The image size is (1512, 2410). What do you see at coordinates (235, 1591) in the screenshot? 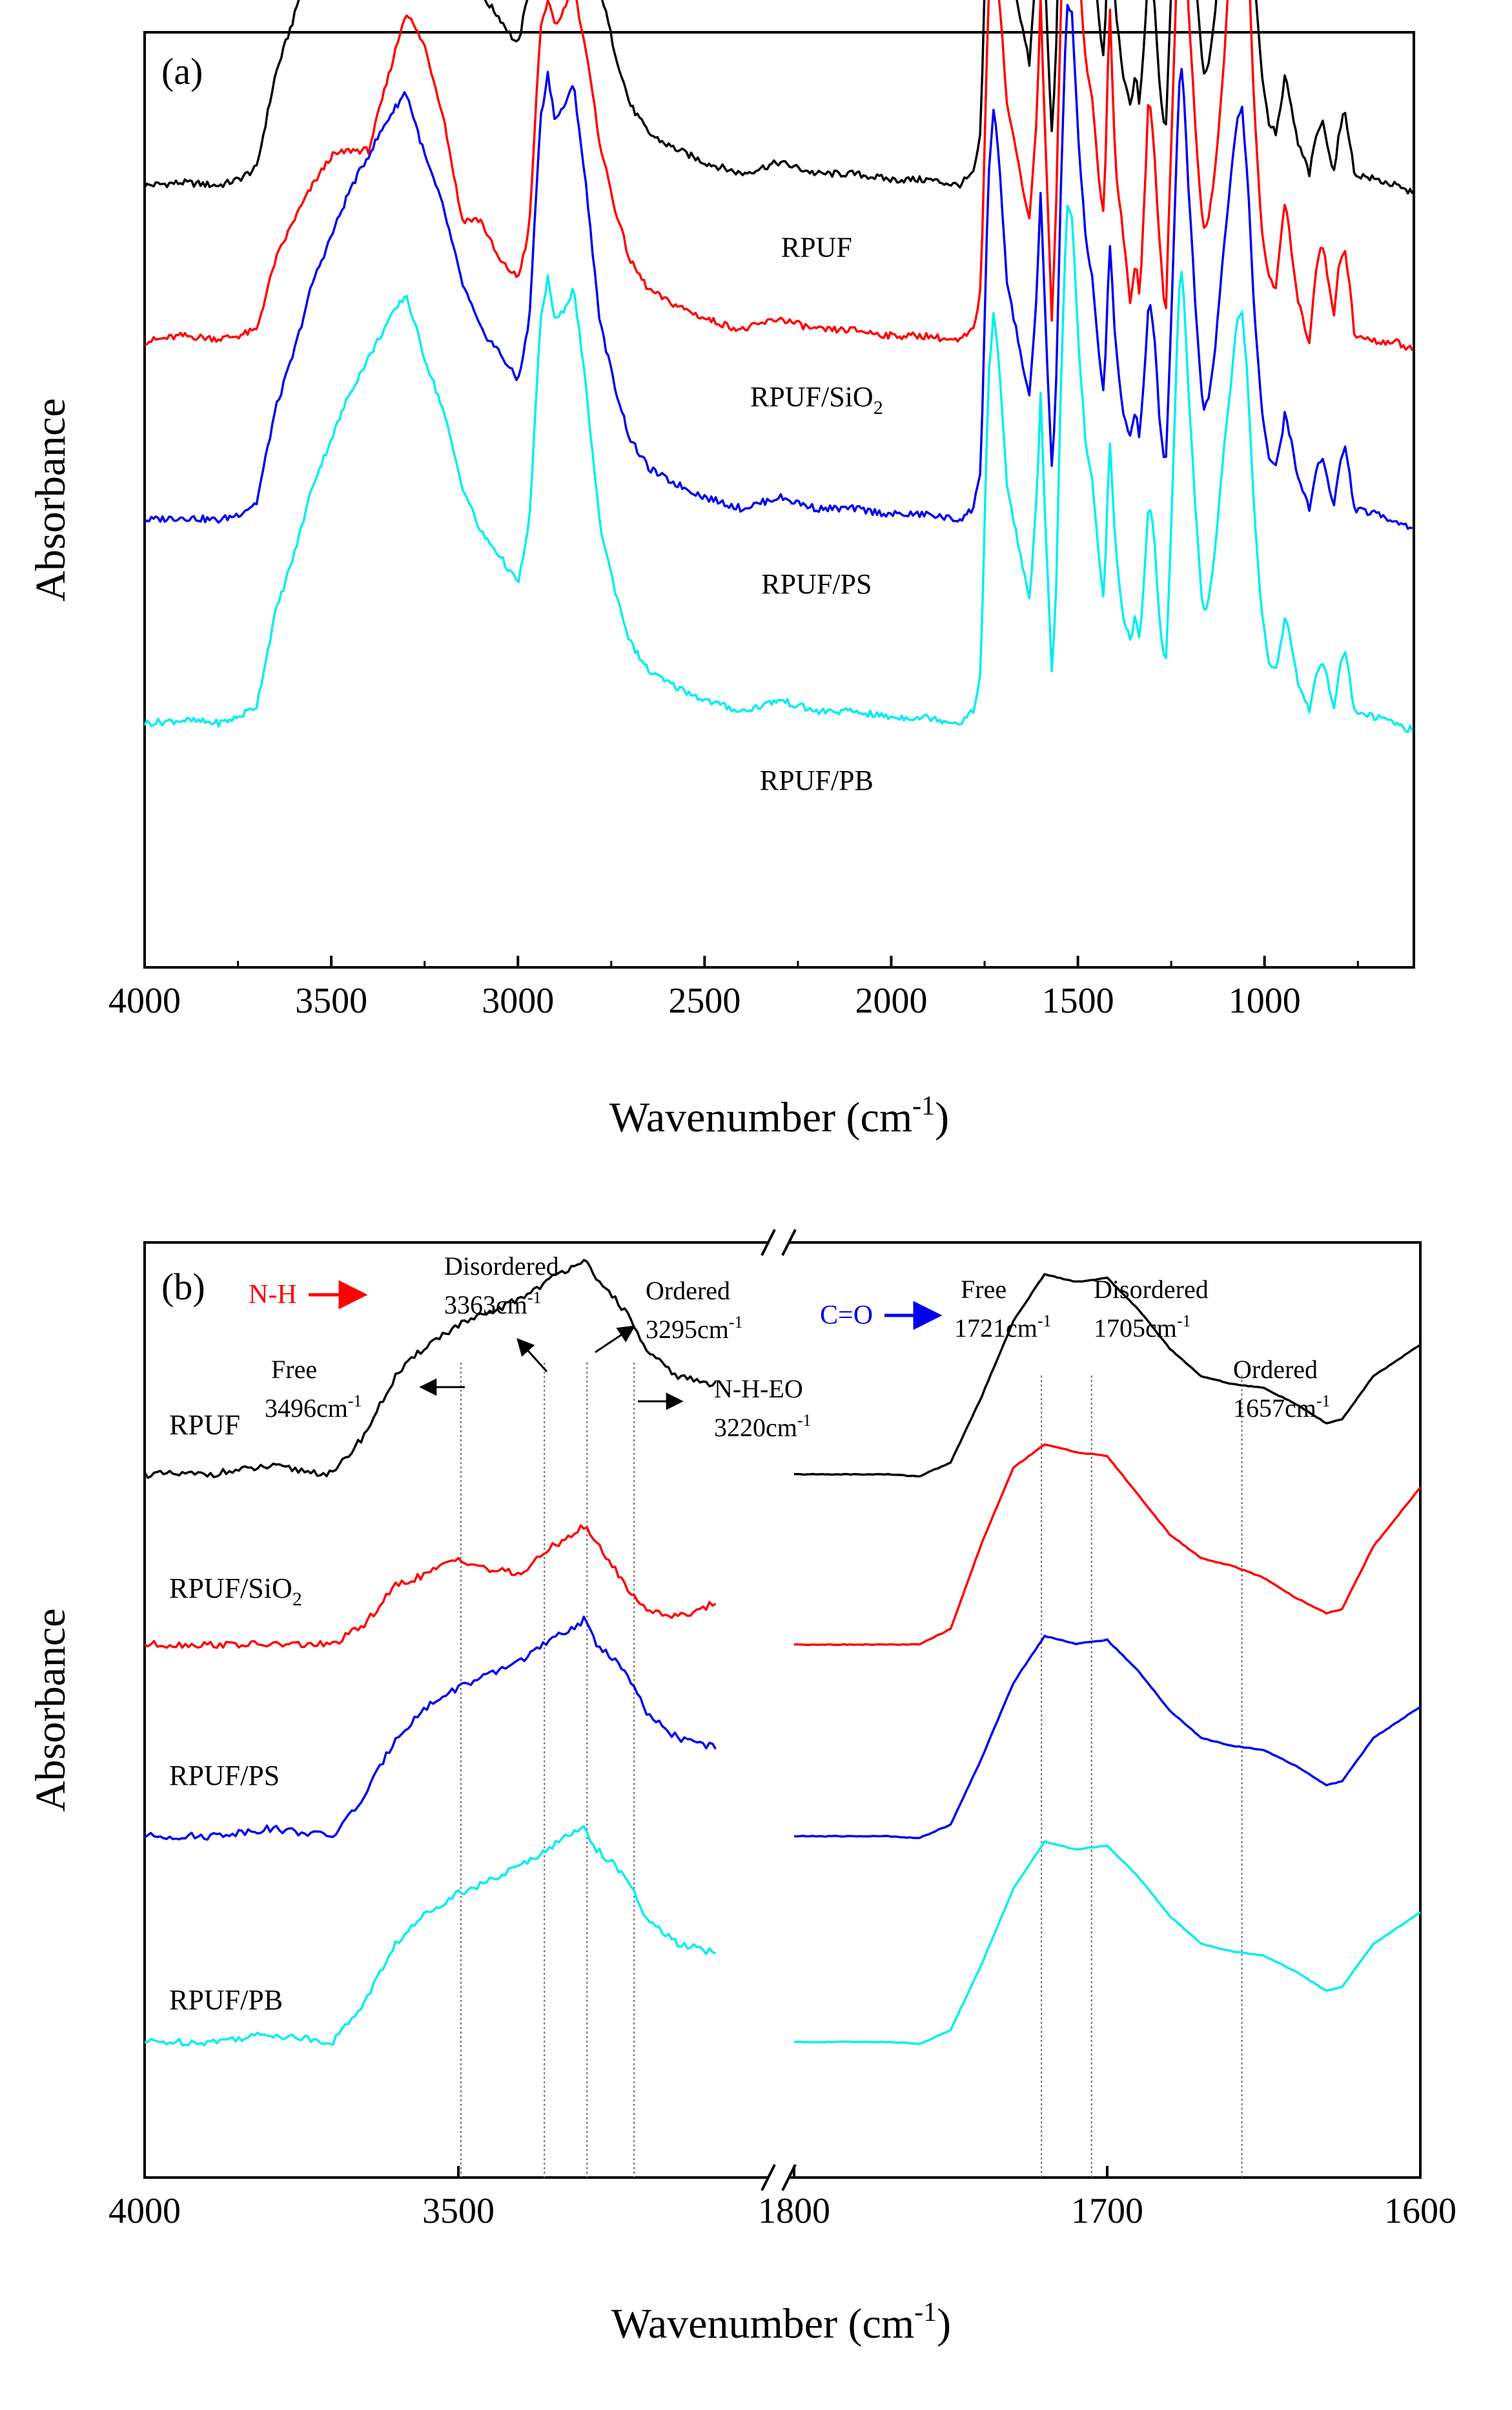
I see `series-b-label-rpuf-sio2: RPUF/SiO2` at bounding box center [235, 1591].